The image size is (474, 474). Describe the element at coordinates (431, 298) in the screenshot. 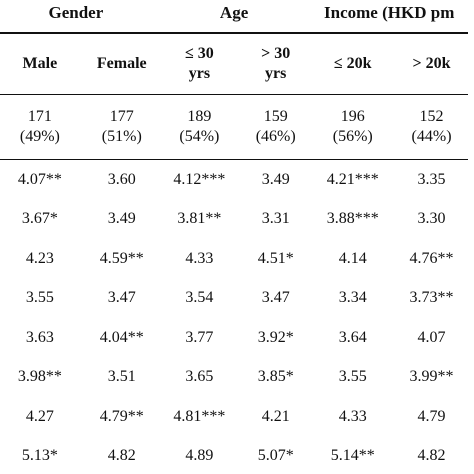

I see `table-cell: 3.73**` at that location.